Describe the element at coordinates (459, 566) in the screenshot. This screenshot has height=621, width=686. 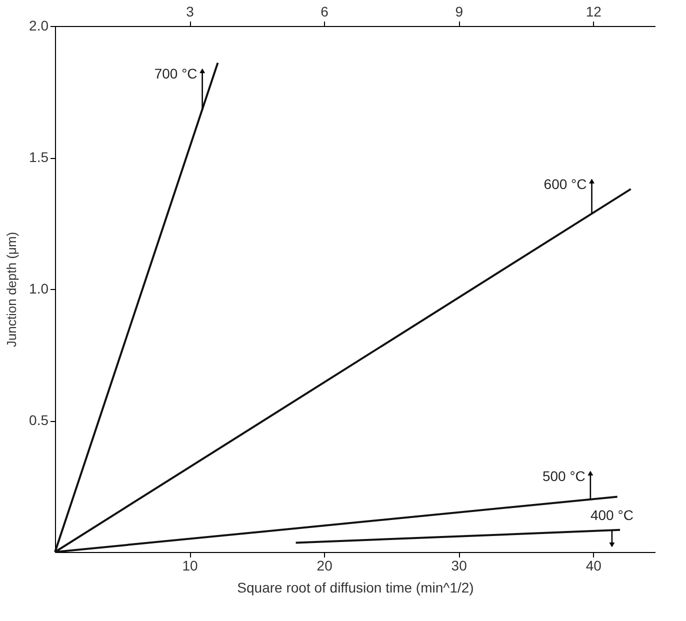
I see `x-tick-label: 30` at that location.